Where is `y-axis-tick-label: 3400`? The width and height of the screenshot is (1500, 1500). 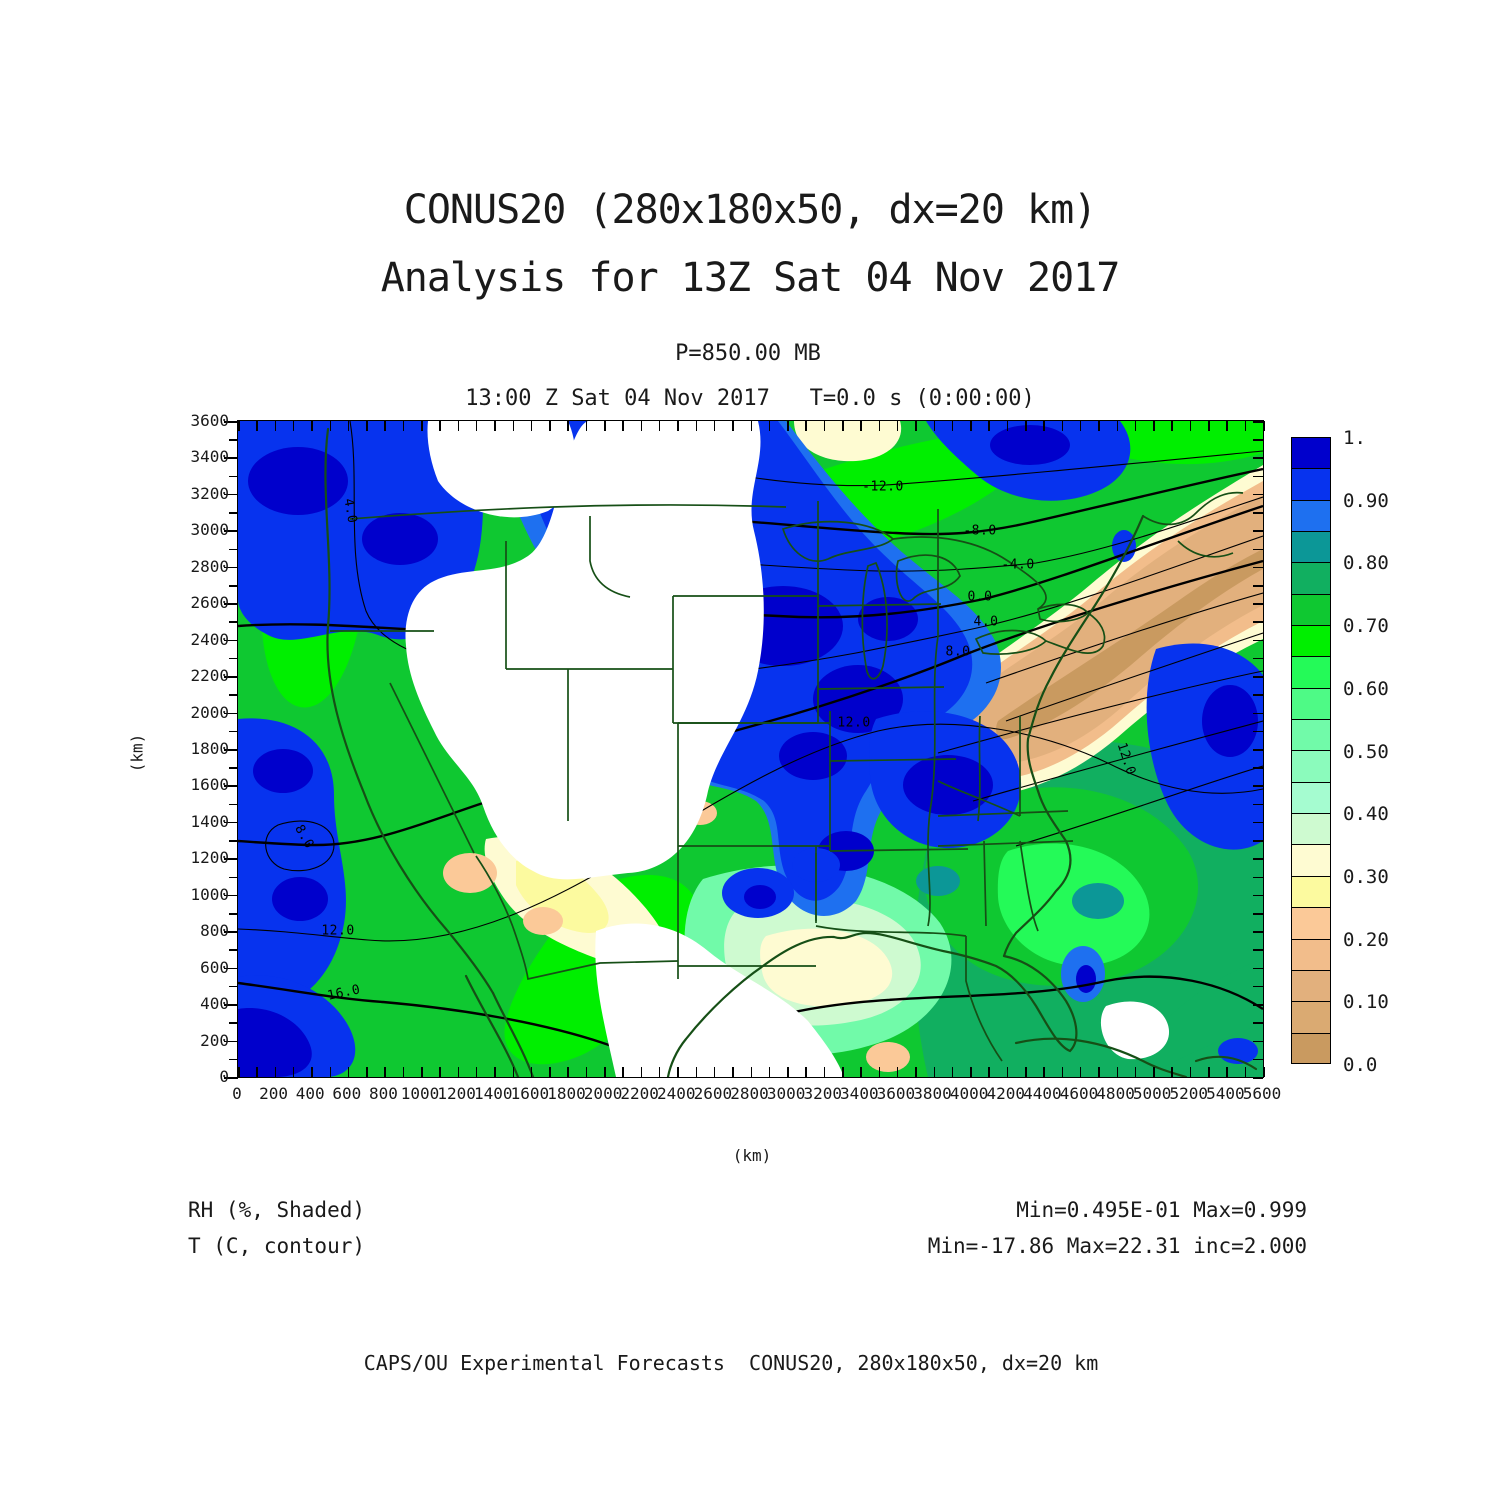 y-axis-tick-label: 3400 is located at coordinates (209, 457).